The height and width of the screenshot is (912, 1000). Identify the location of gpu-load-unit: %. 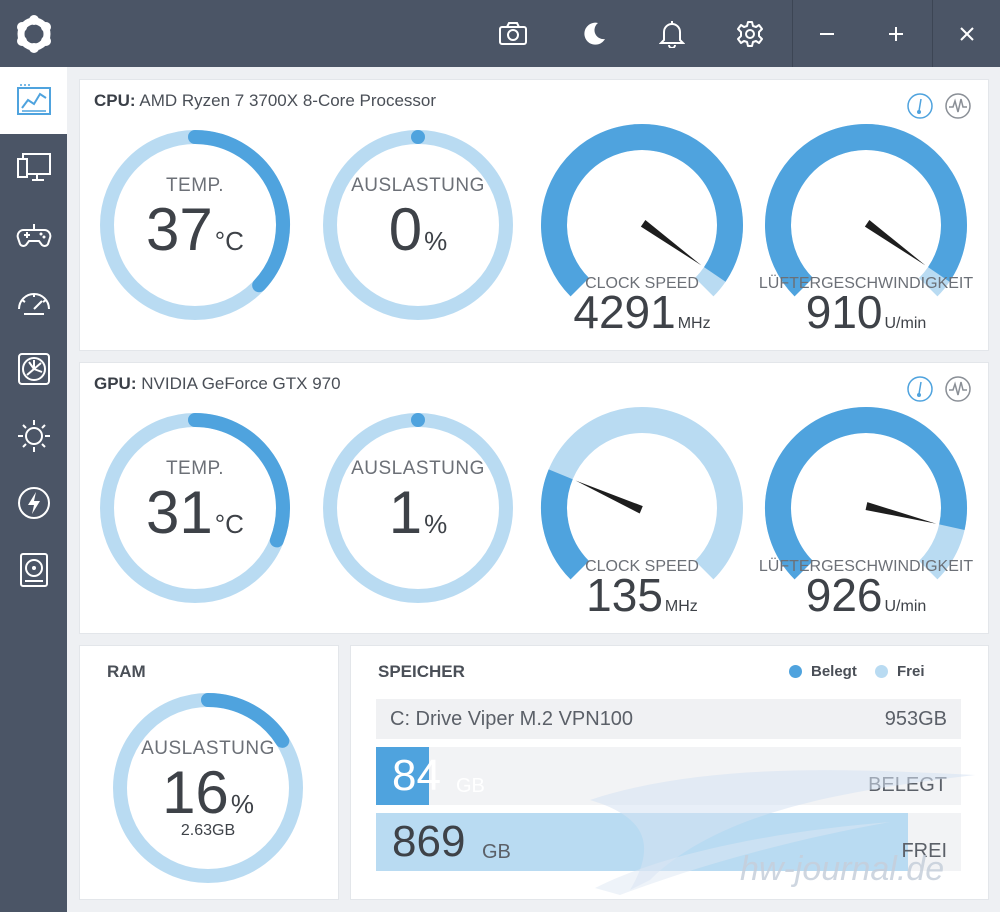
(436, 524).